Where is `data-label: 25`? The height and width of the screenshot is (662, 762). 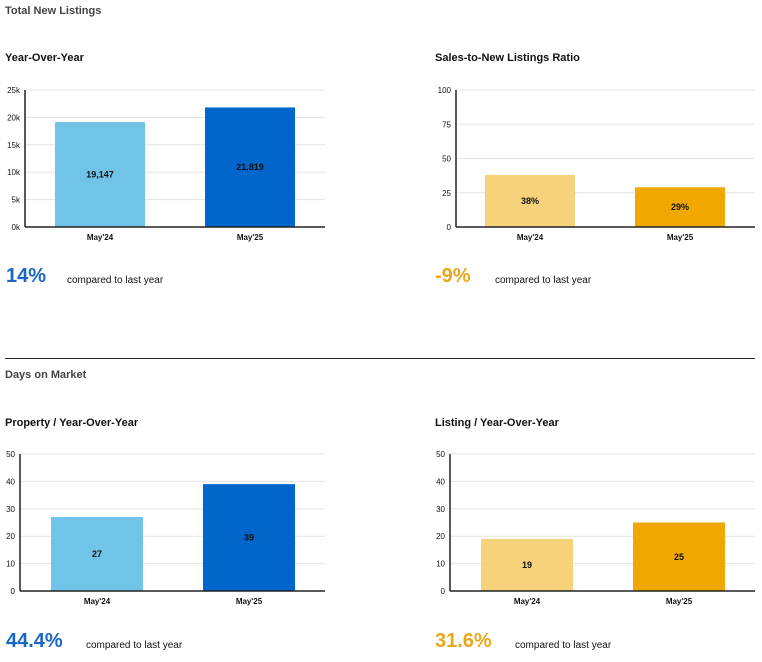
data-label: 25 is located at coordinates (679, 557).